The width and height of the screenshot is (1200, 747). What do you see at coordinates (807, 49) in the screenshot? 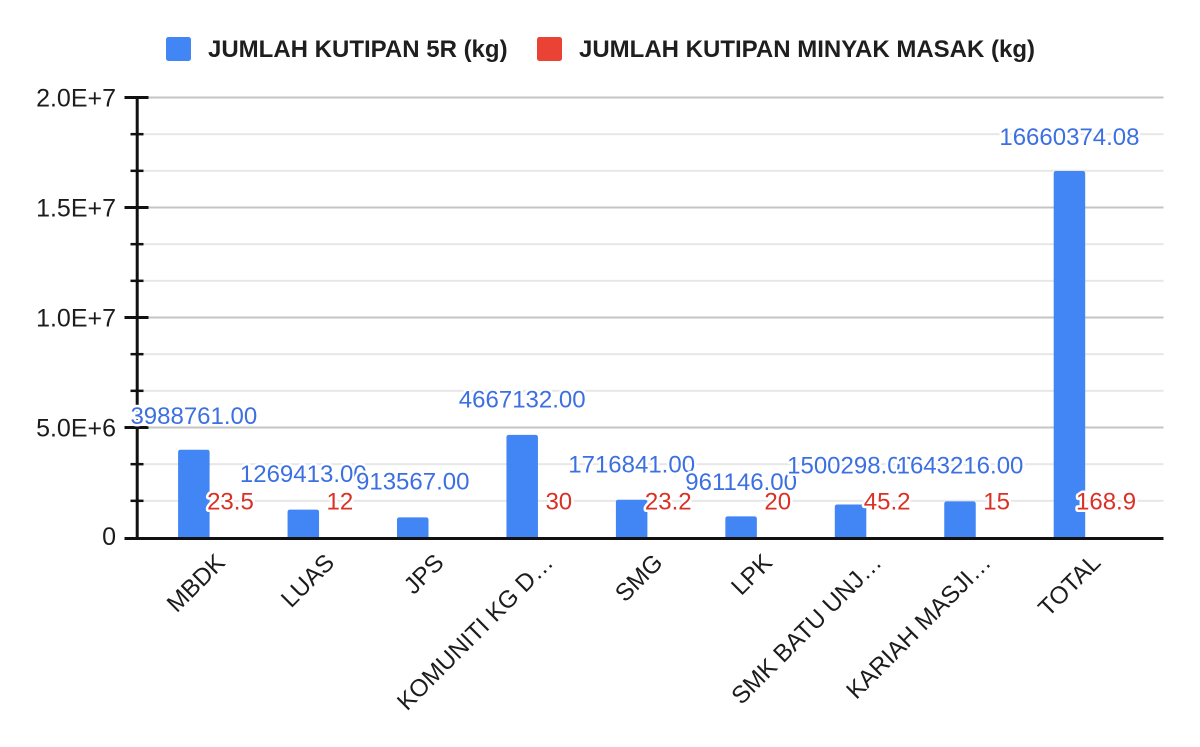
I see `svg-text:JUMLAH KUTIPAN MINYAK MASAK (k: JUMLAH KUTIPAN MINYAK MASAK (kg)` at bounding box center [807, 49].